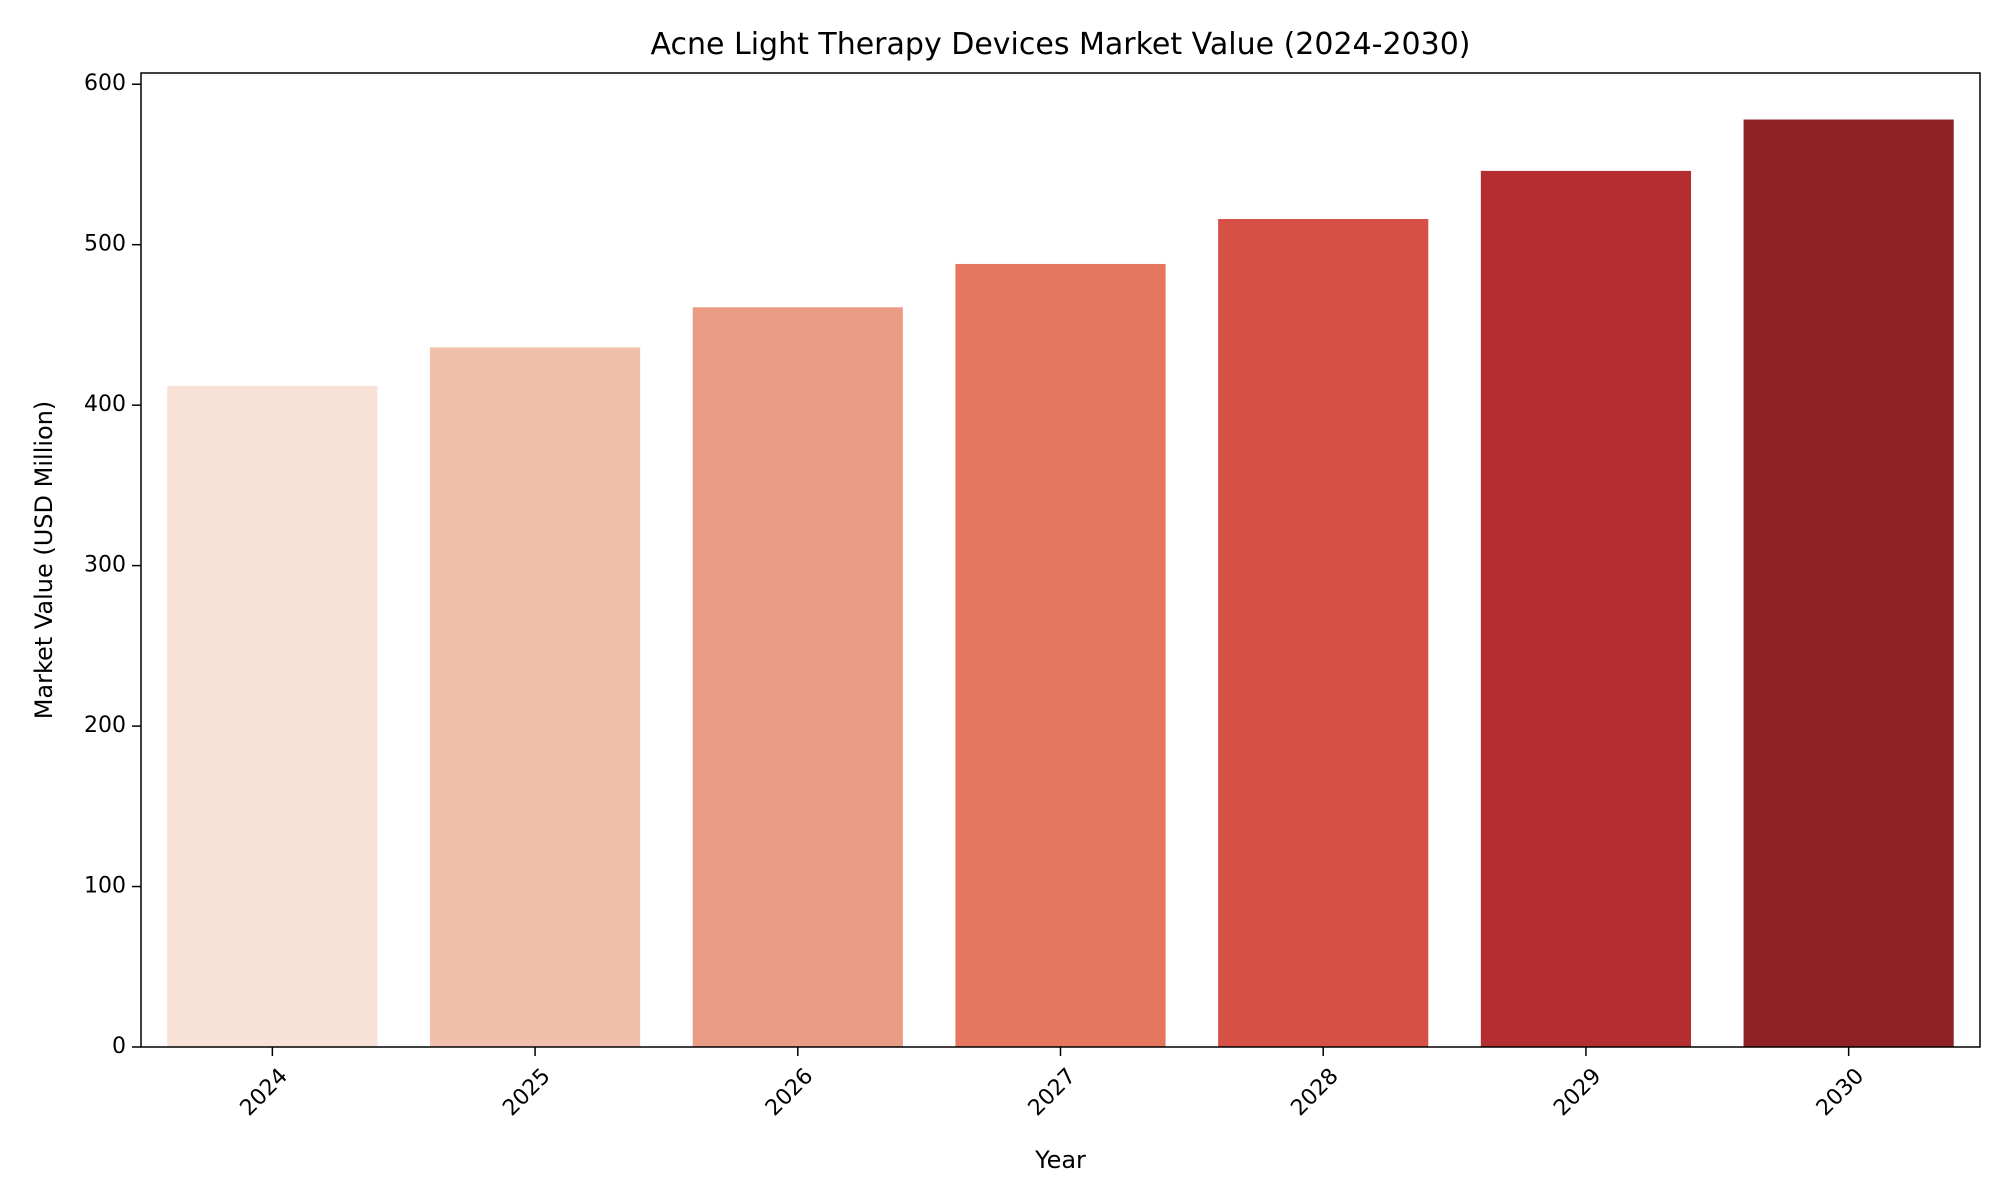 This screenshot has width=2000, height=1200. What do you see at coordinates (105, 404) in the screenshot?
I see `y-tick-label-400: 400` at bounding box center [105, 404].